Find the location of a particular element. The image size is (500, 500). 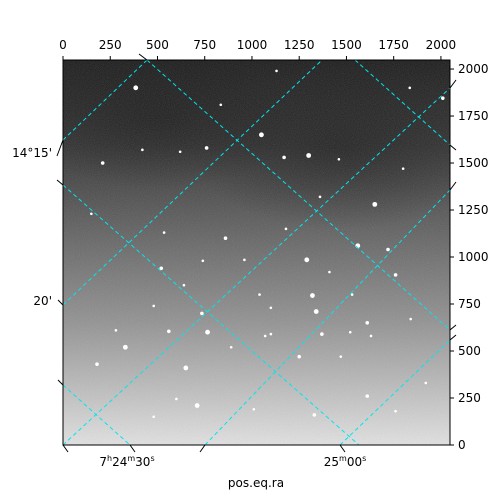

y-tick-label: 0 is located at coordinates (462, 445).